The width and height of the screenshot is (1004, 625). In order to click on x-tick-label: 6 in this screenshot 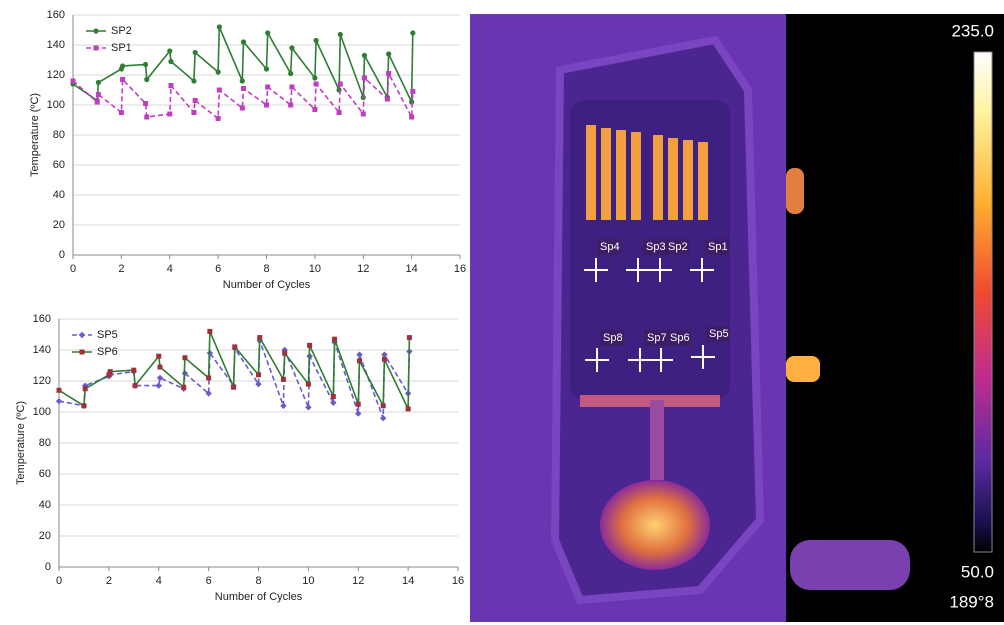, I will do `click(209, 581)`.